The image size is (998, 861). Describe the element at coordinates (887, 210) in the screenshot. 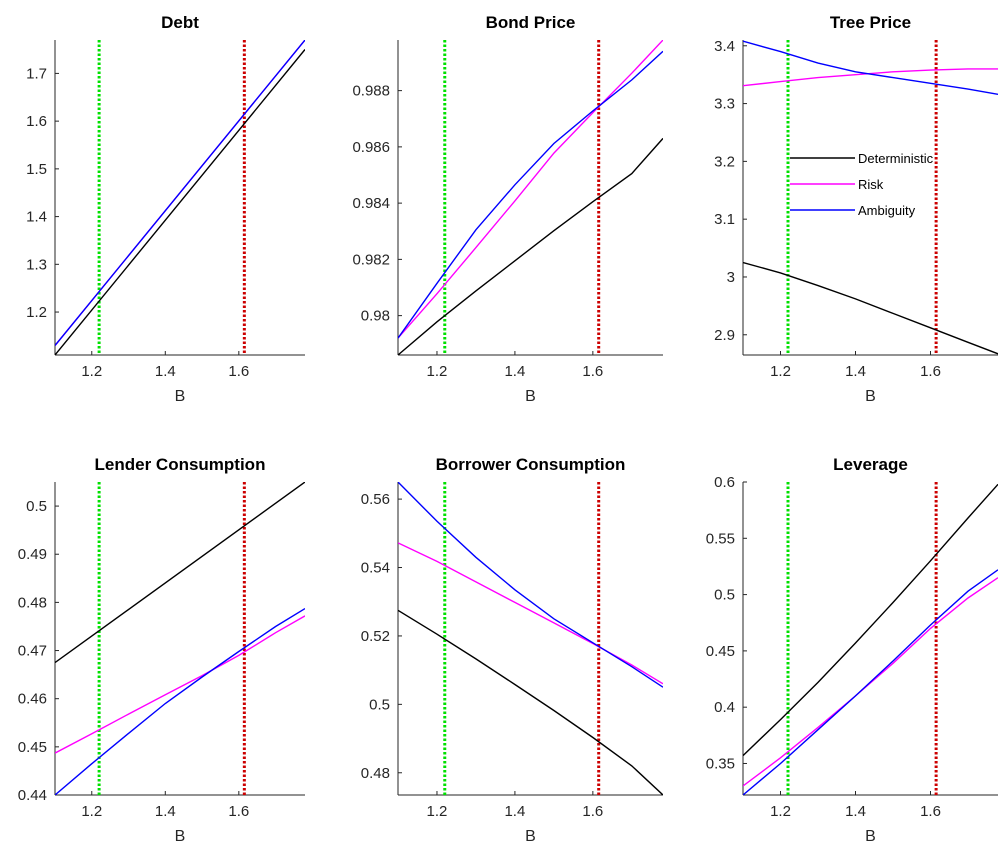

I see `legend-label-ambiguity: Ambiguity` at that location.